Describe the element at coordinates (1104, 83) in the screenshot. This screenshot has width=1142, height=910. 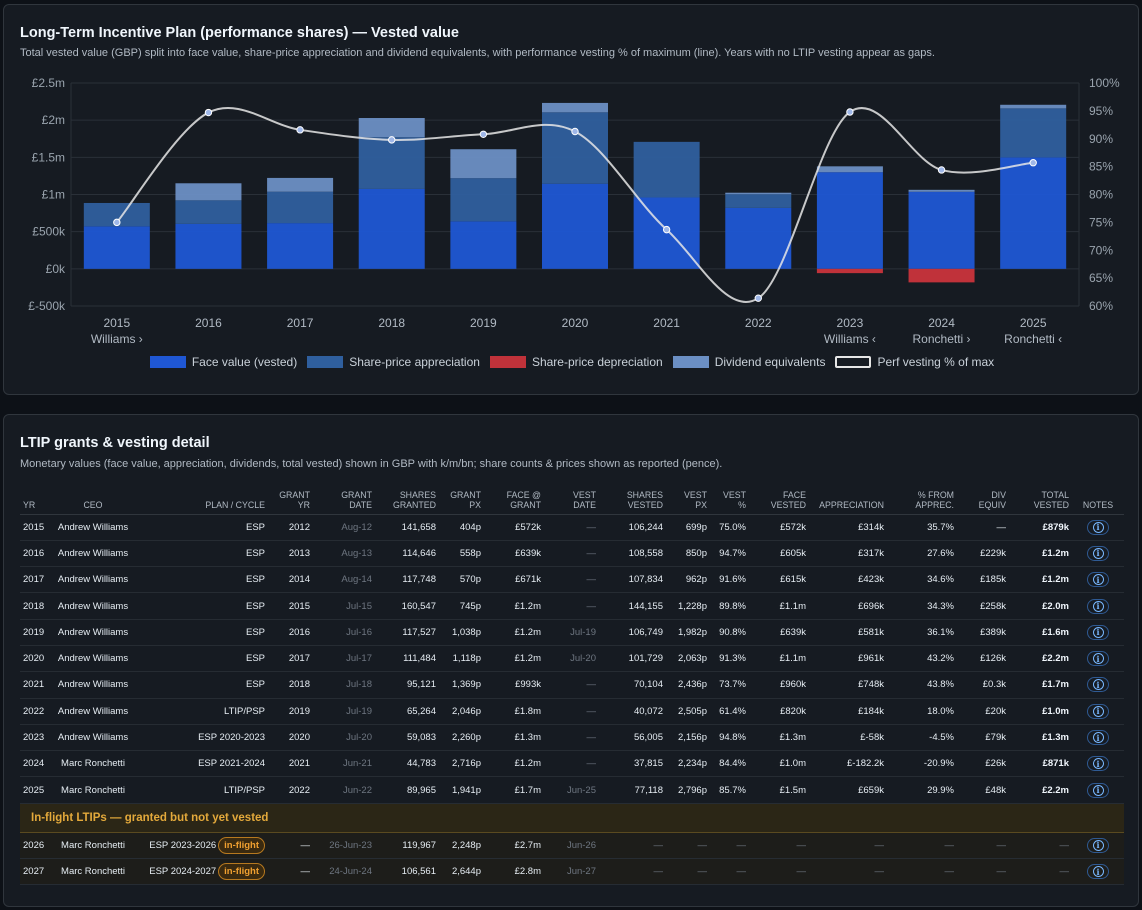
I see `y2-tick-label: 100%` at that location.